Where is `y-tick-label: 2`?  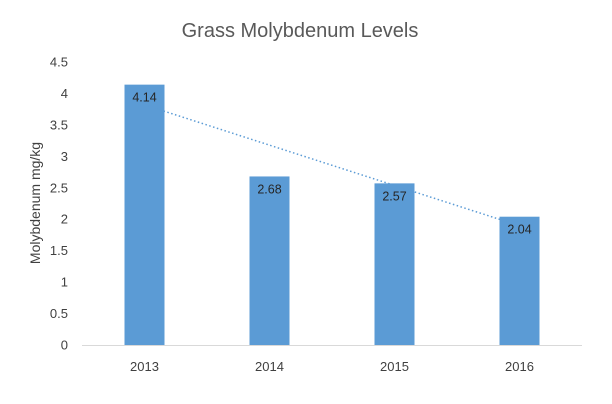 y-tick-label: 2 is located at coordinates (64, 219).